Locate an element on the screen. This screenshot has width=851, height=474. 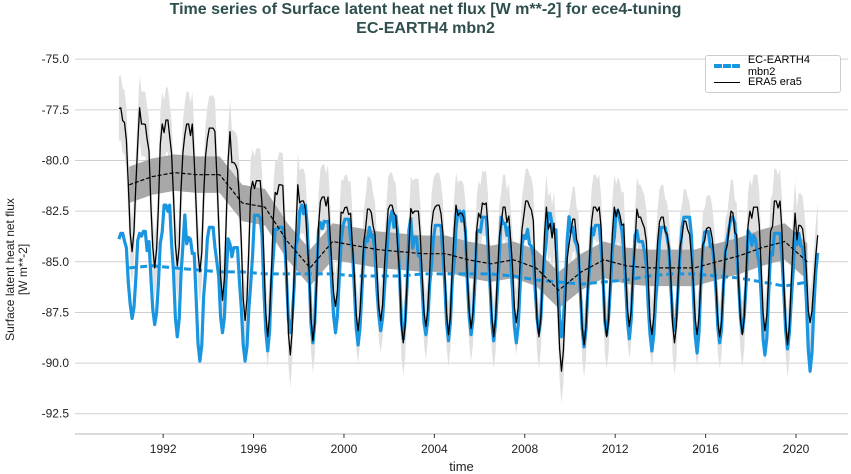
y-tick-label: -92.5 is located at coordinates (56, 414).